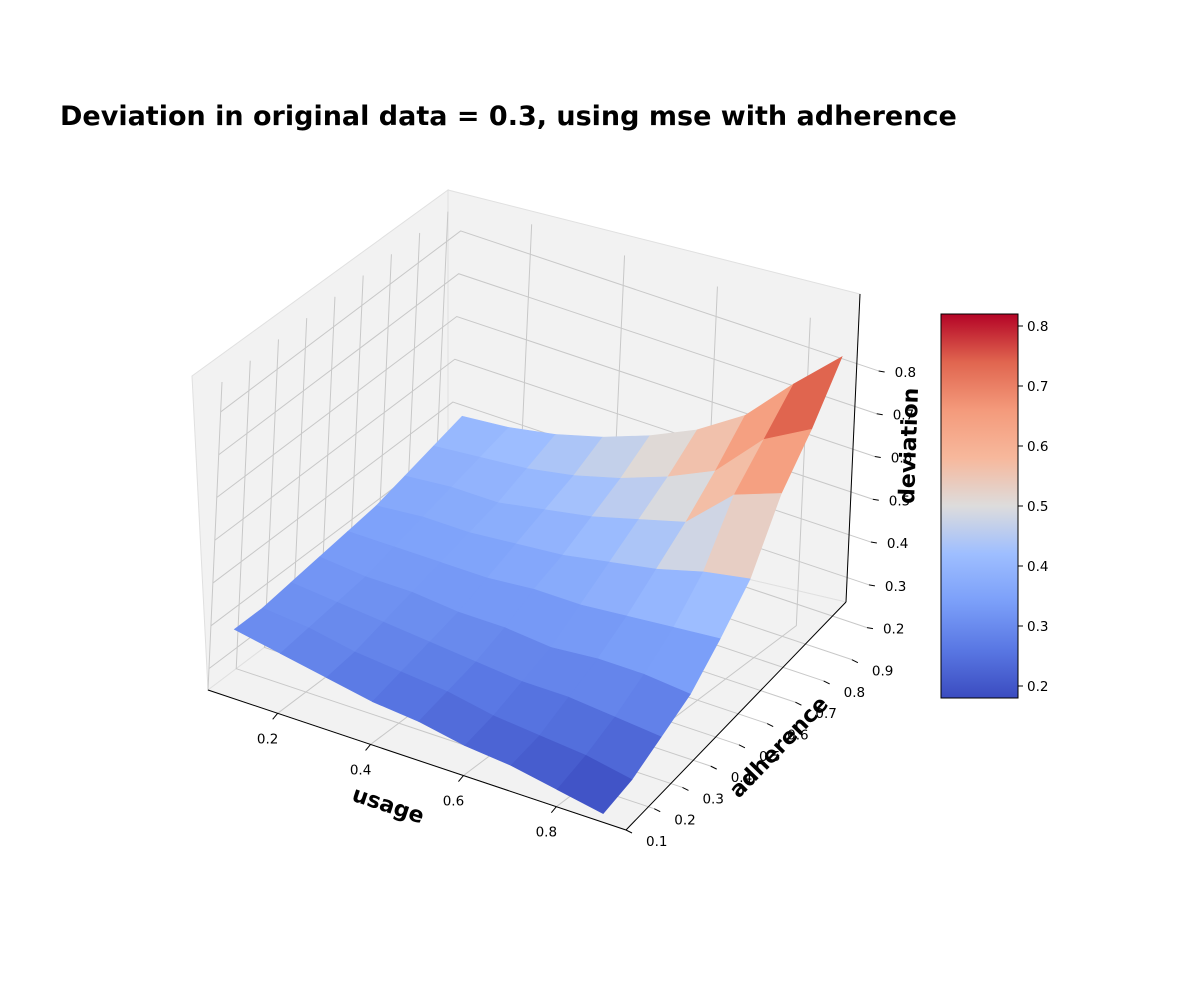  What do you see at coordinates (797, 736) in the screenshot?
I see `y-tick-label: 0.6` at bounding box center [797, 736].